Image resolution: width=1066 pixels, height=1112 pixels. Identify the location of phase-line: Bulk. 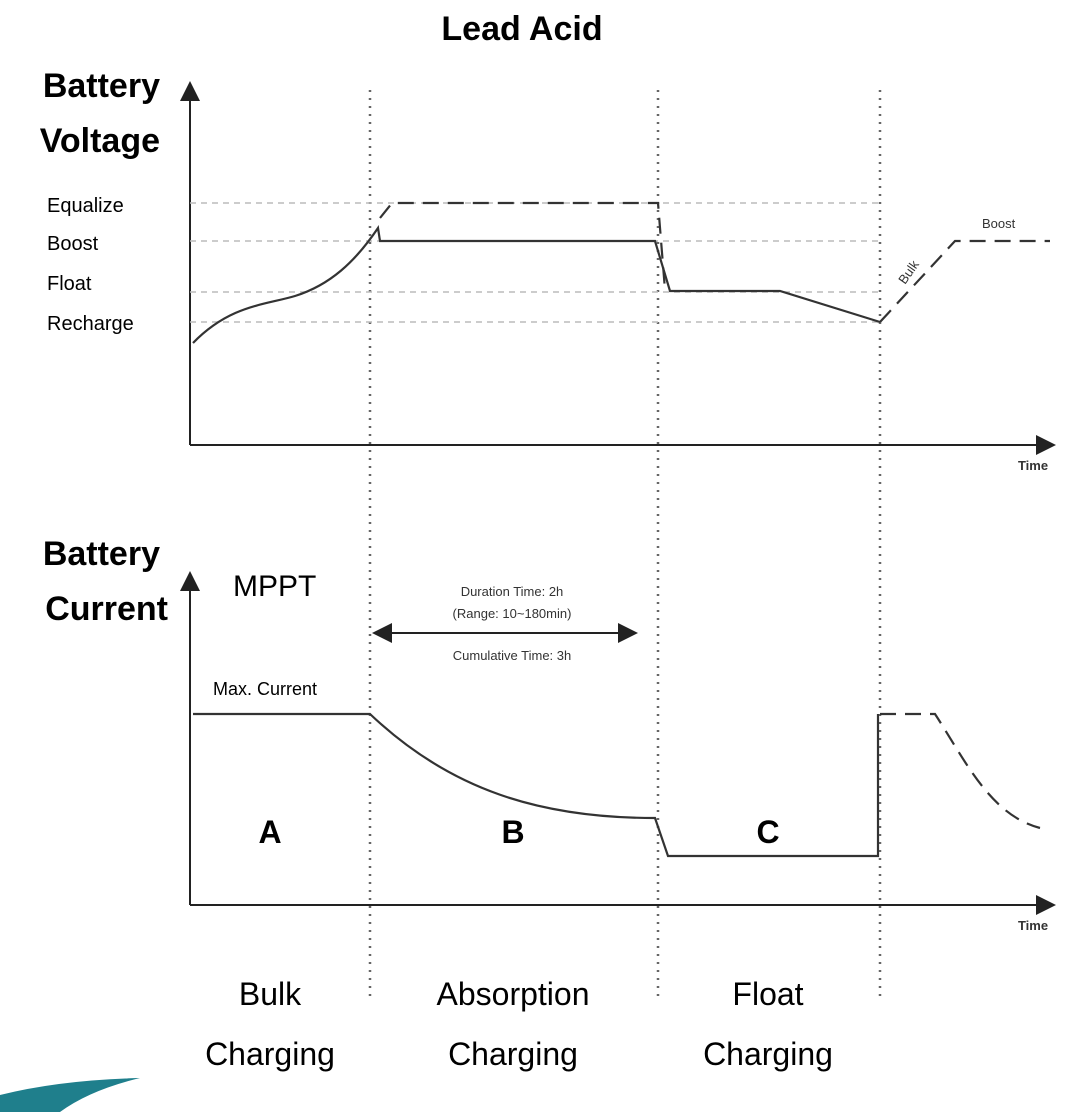
(270, 994).